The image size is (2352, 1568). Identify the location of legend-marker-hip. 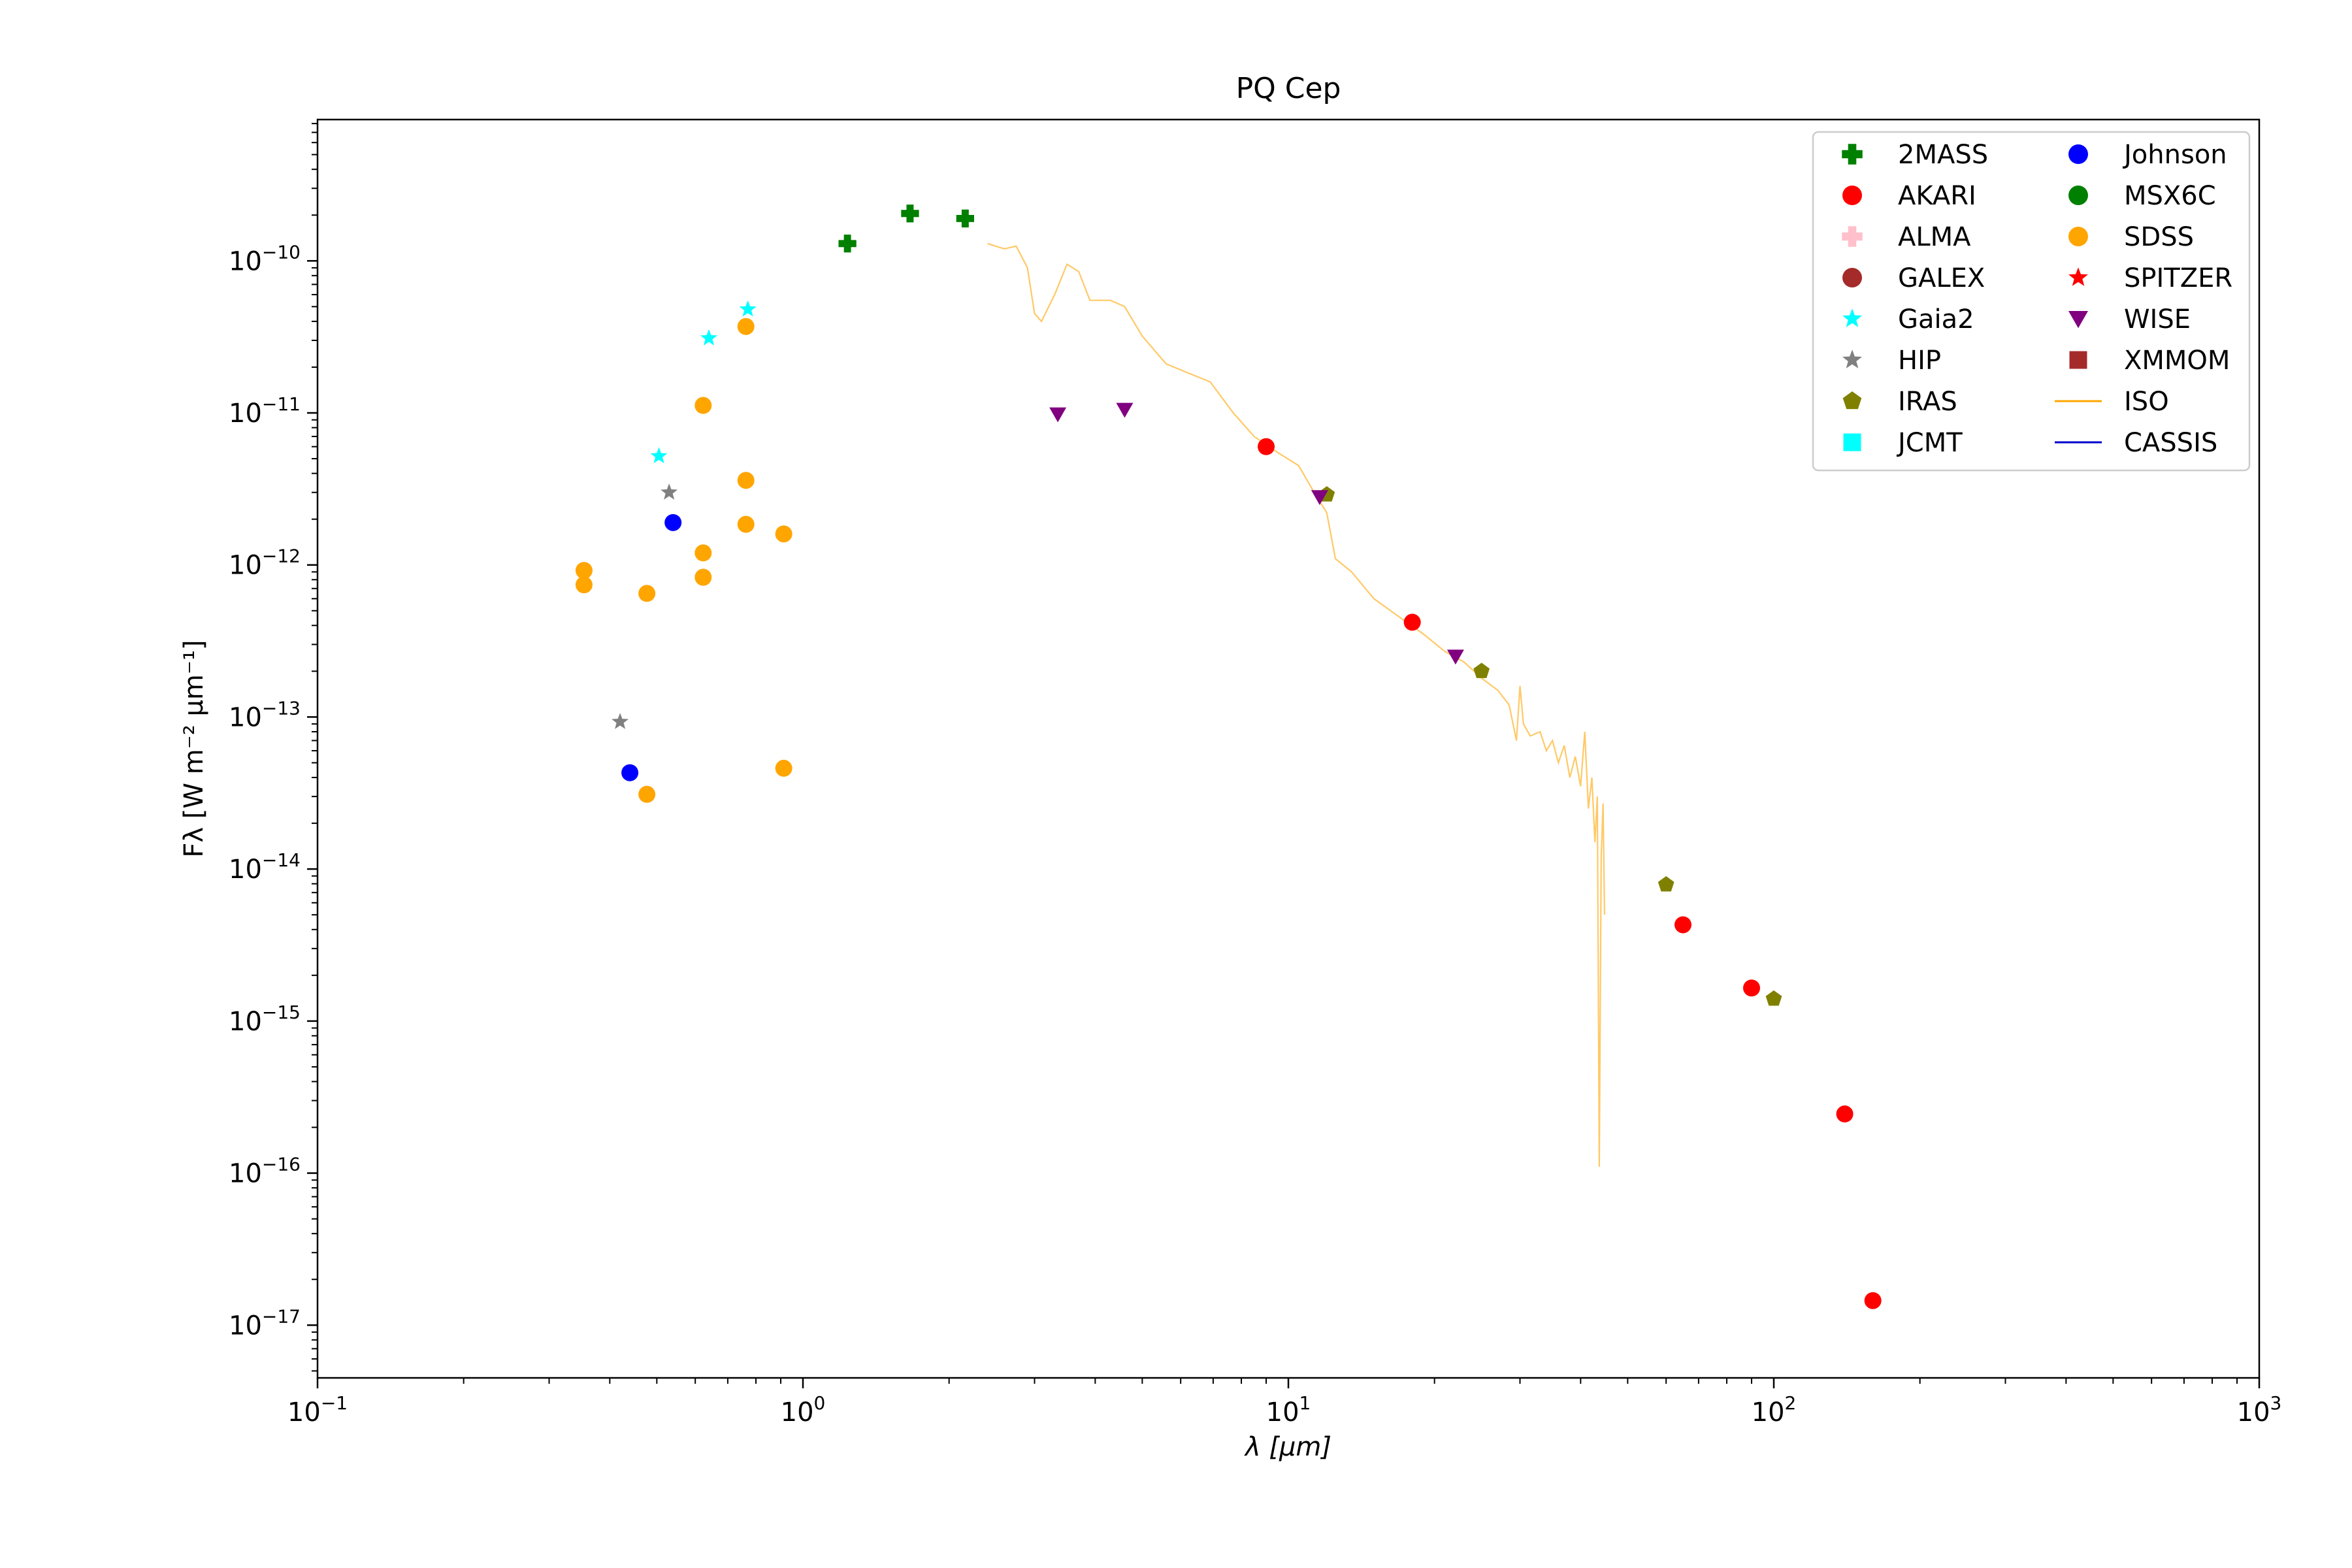
(1852, 359).